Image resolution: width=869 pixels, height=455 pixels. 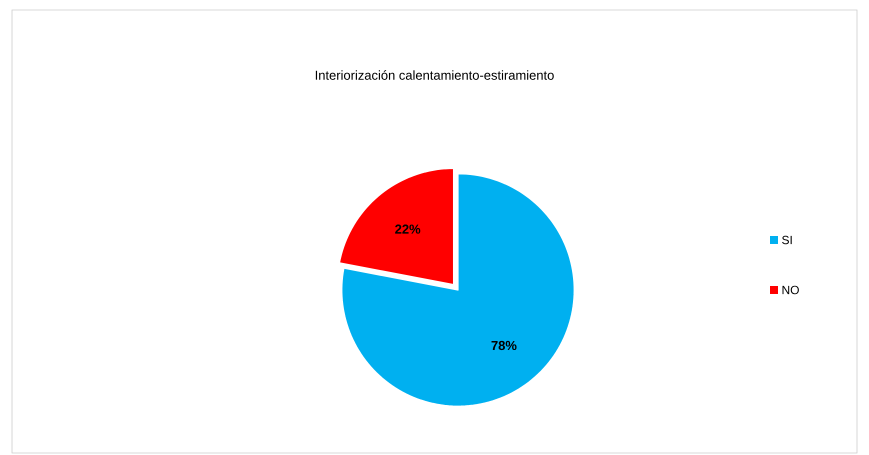 What do you see at coordinates (787, 240) in the screenshot?
I see `legend-label: SI` at bounding box center [787, 240].